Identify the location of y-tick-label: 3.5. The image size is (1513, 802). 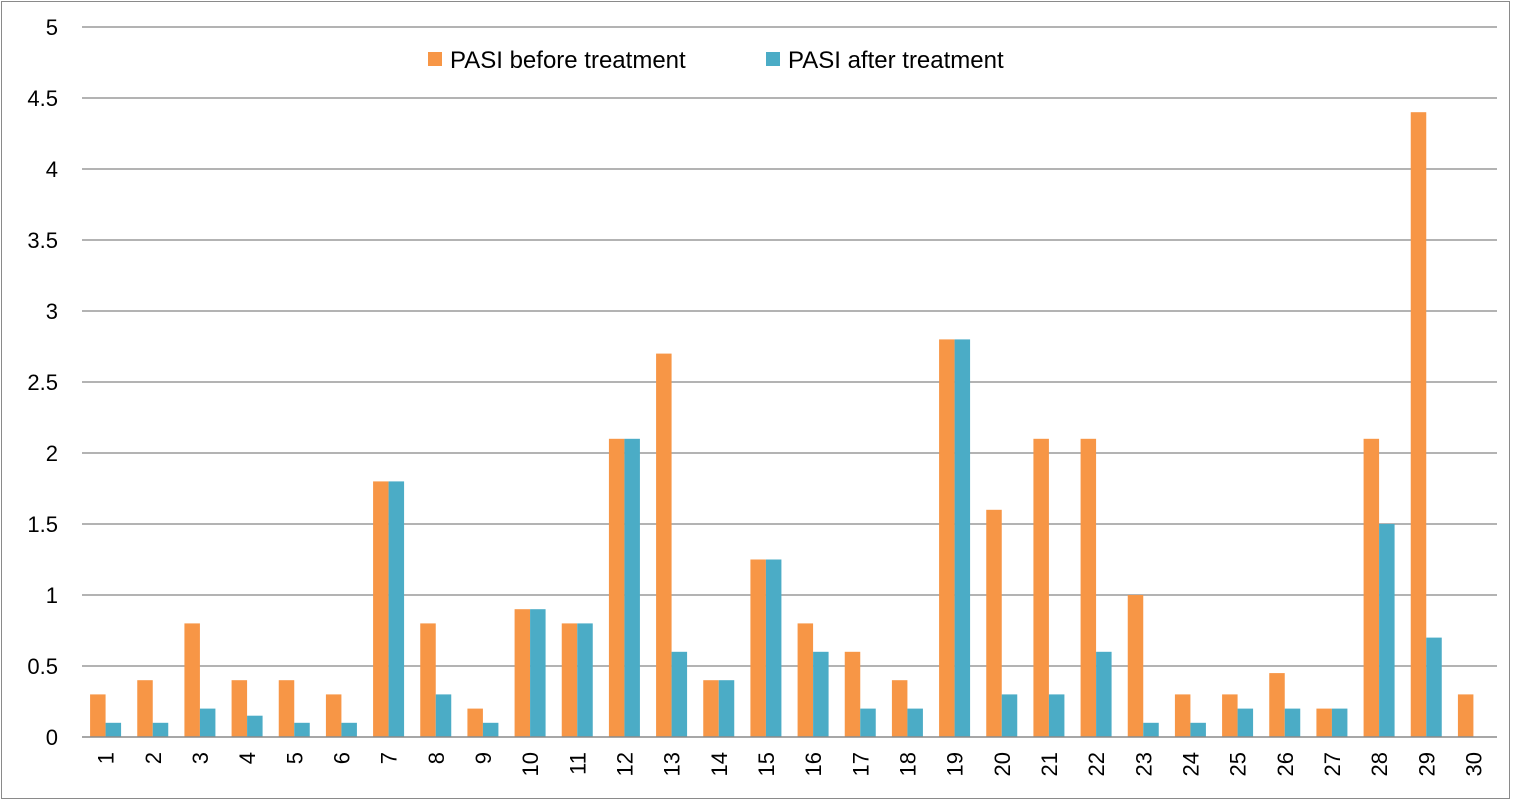
(42, 240).